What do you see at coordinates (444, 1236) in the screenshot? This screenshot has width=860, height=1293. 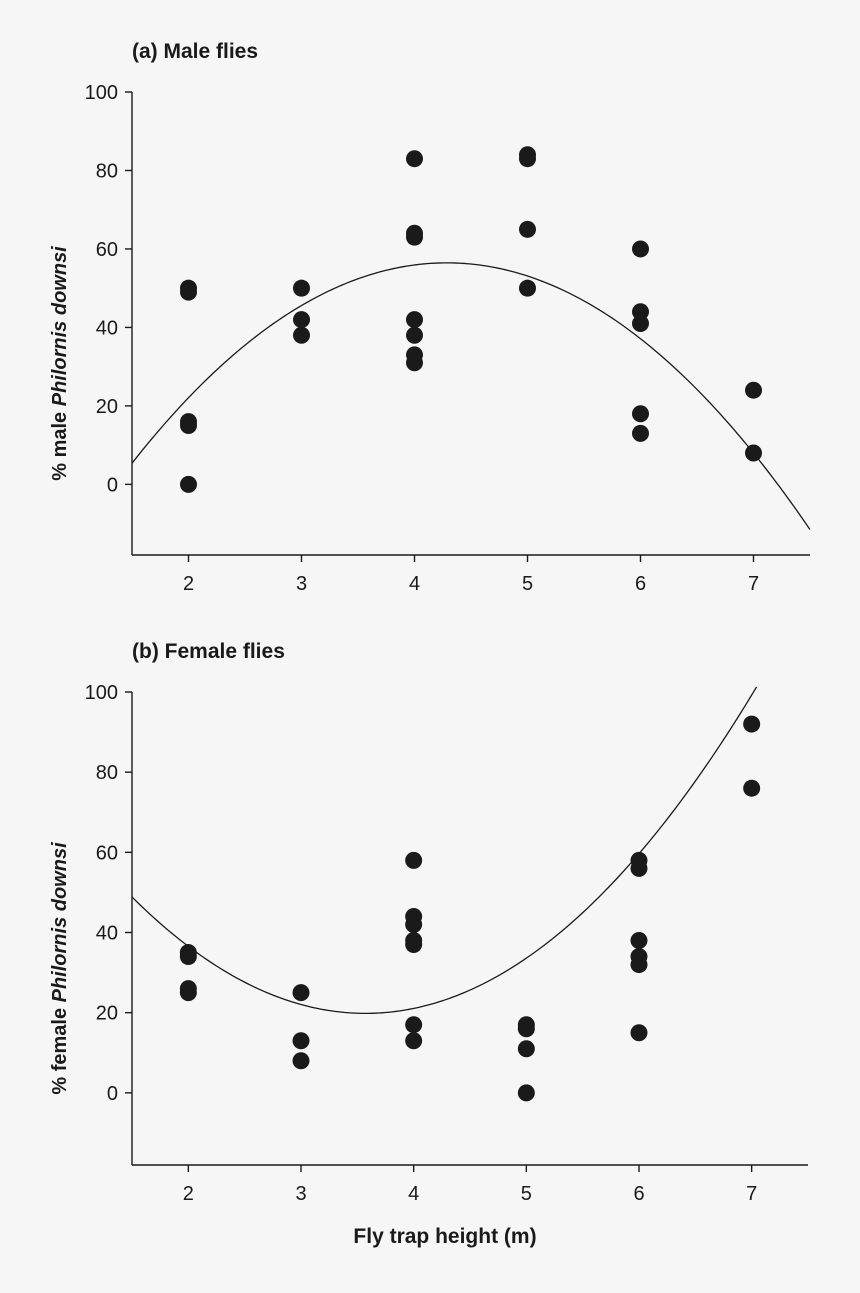 I see `x-axis-label: Fly trap height (m)` at bounding box center [444, 1236].